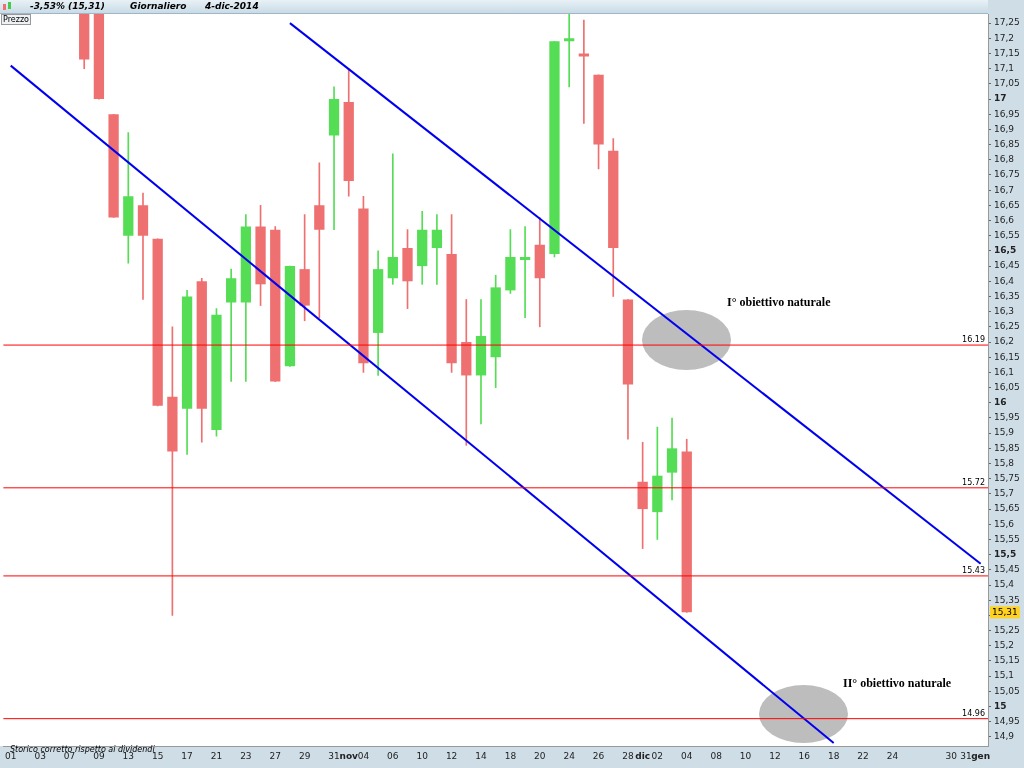 This screenshot has width=1024, height=768. Describe the element at coordinates (1007, 569) in the screenshot. I see `y-tick-label: 15,45` at that location.